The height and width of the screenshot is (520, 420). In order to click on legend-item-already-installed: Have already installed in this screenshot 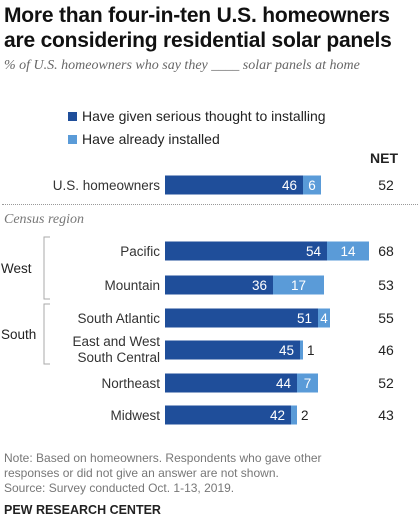, I will do `click(144, 139)`.